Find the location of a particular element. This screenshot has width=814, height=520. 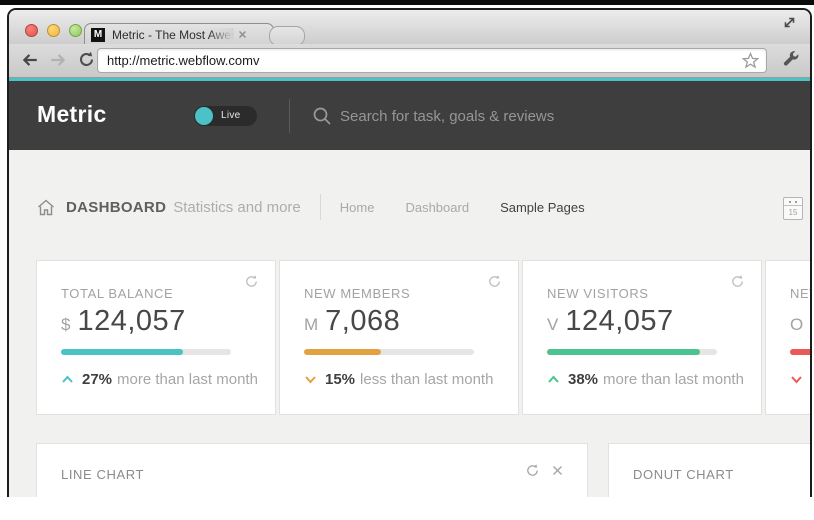

fullscreen-resize-icon is located at coordinates (789, 22).